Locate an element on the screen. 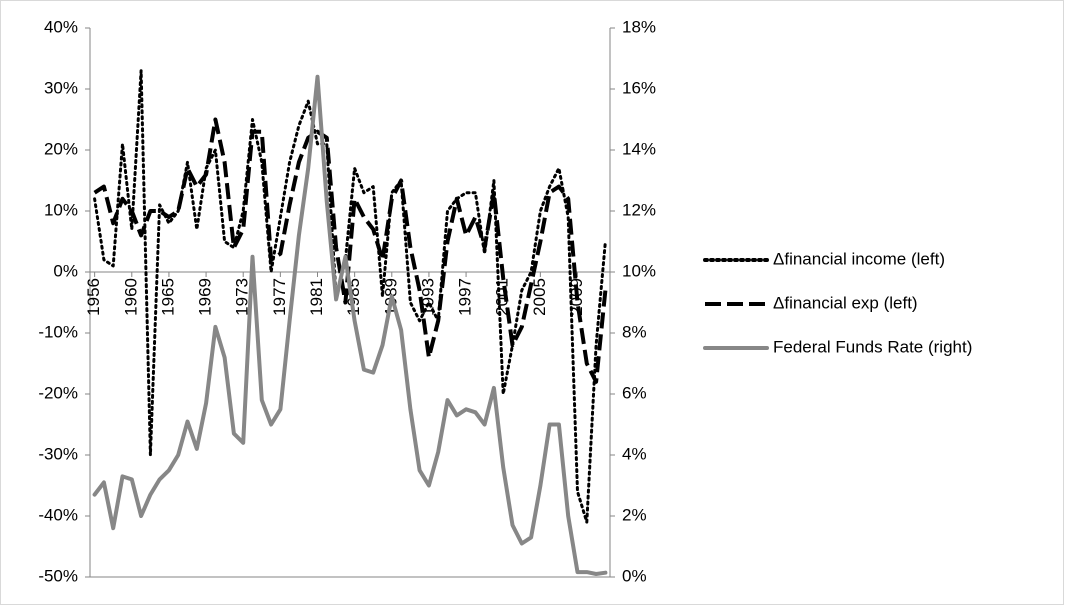  x-tick-label: 1997 is located at coordinates (465, 297).